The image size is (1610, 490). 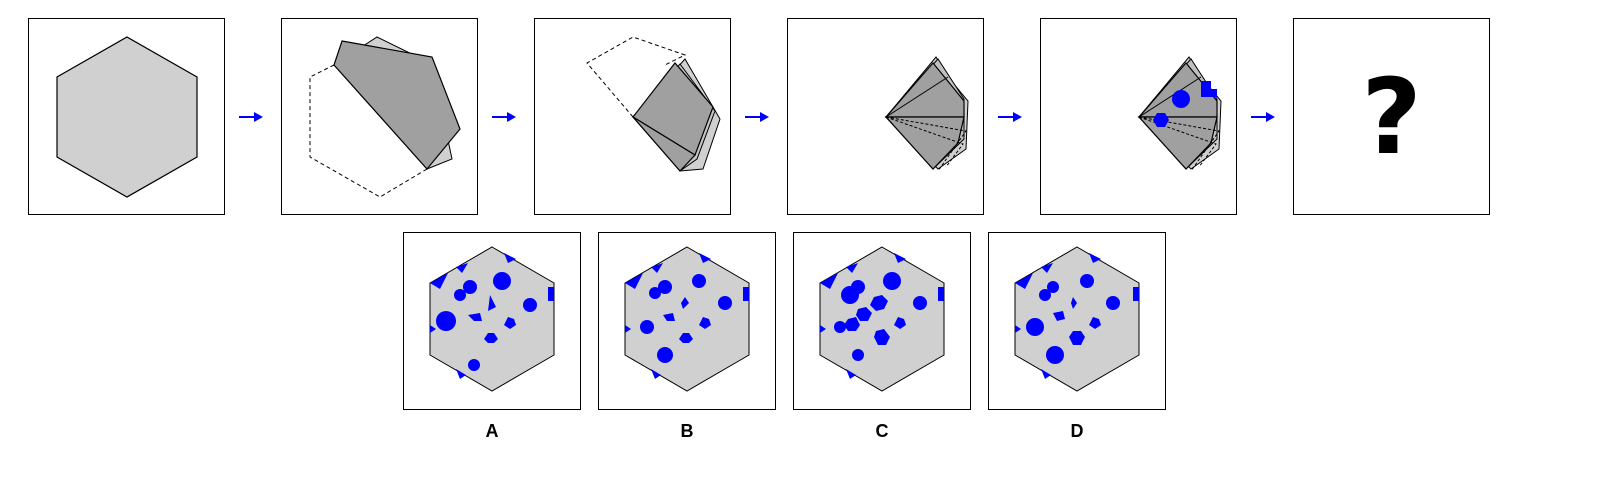 What do you see at coordinates (1179, 114) in the screenshot?
I see `step-5-punch-figure` at bounding box center [1179, 114].